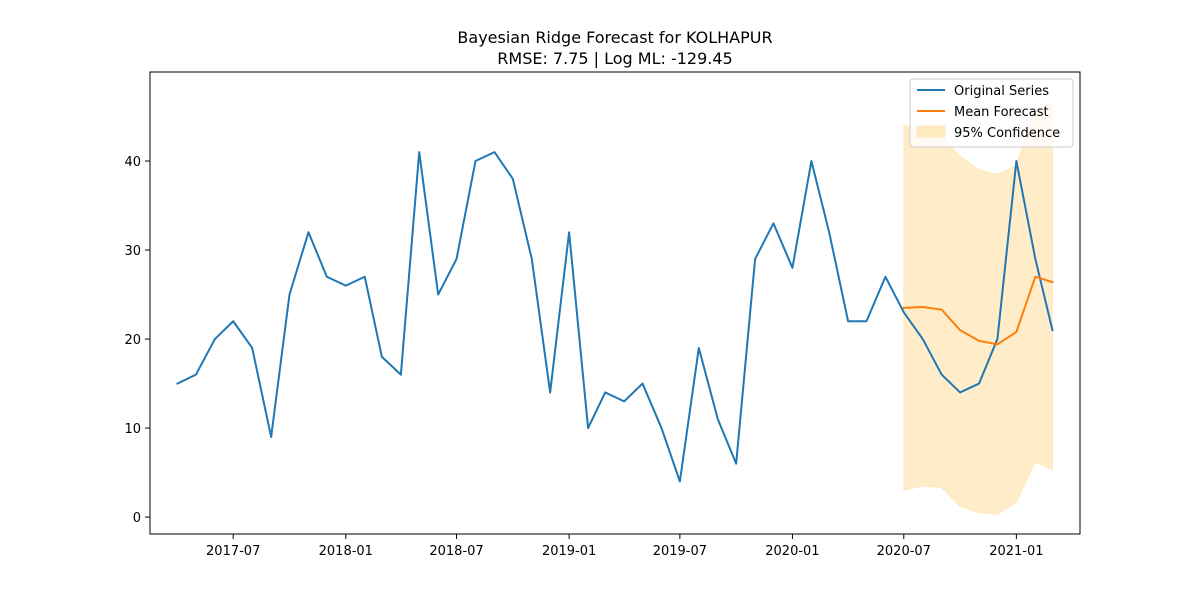 The image size is (1200, 600). Describe the element at coordinates (680, 551) in the screenshot. I see `x-tick-label: 2019-07` at that location.